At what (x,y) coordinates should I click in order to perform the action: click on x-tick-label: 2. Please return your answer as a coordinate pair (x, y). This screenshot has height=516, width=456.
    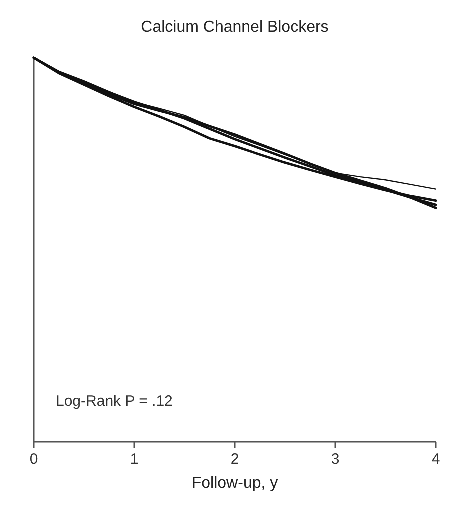
    Looking at the image, I should click on (235, 459).